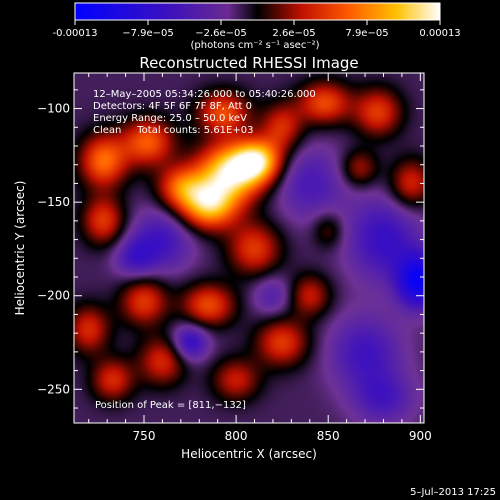  What do you see at coordinates (53, 109) in the screenshot?
I see `y-tick-label: −100` at bounding box center [53, 109].